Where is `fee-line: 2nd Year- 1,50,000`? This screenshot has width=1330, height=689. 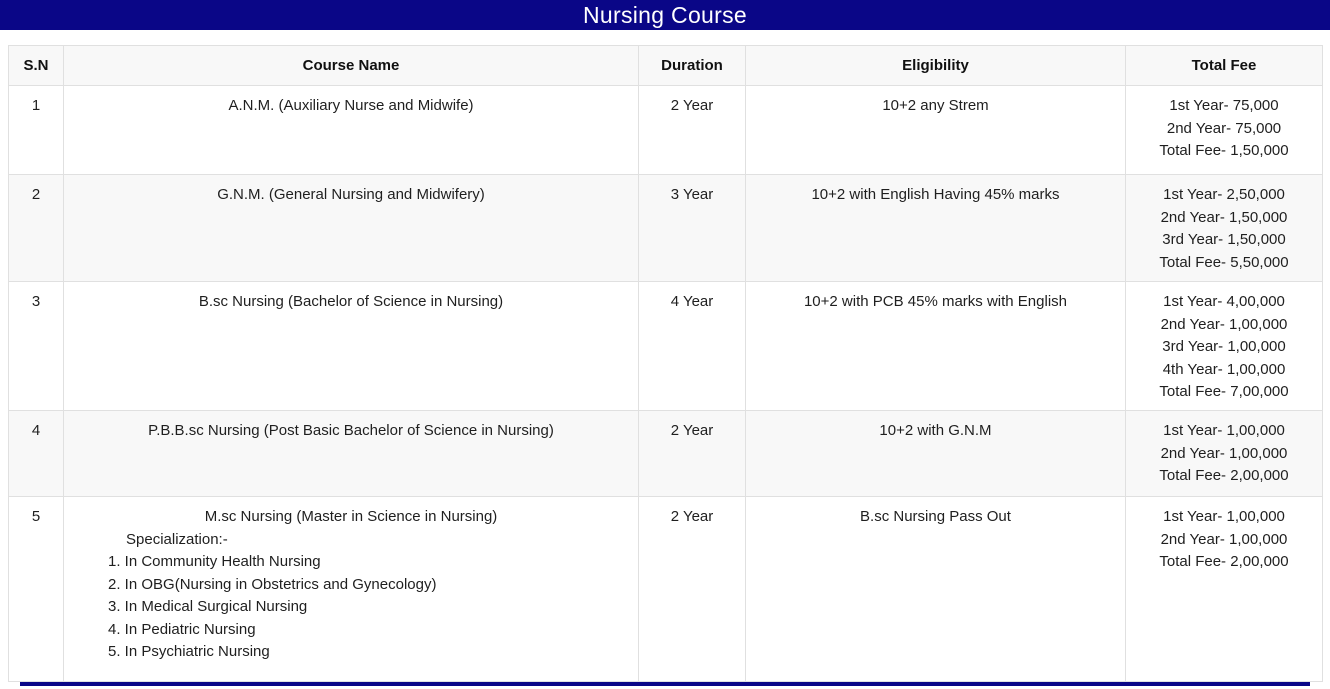 fee-line: 2nd Year- 1,50,000 is located at coordinates (1224, 217).